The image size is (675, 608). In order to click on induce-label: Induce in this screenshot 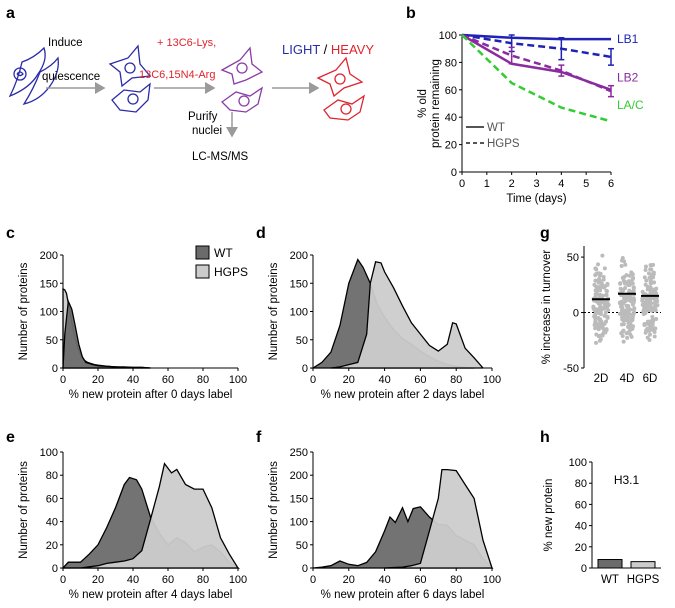, I will do `click(65, 43)`.